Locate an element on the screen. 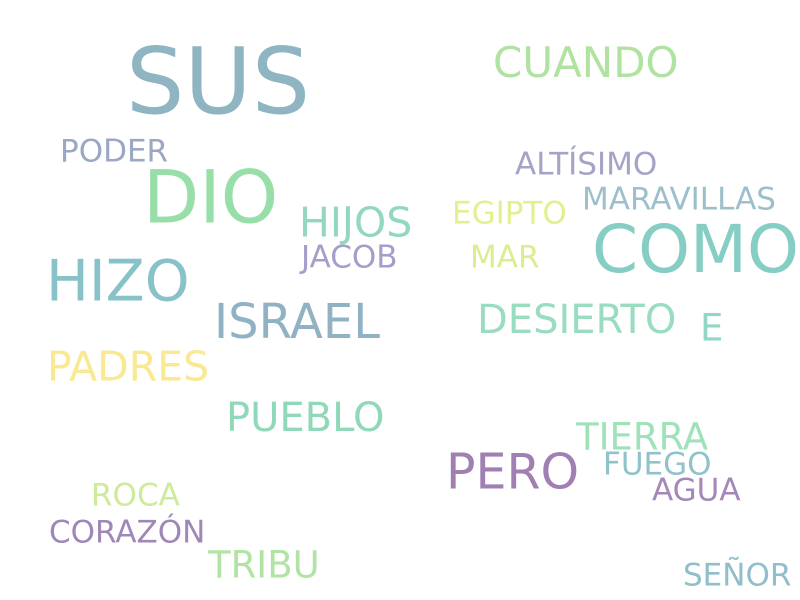 The image size is (800, 600). word-tierra: TIERRA is located at coordinates (642, 437).